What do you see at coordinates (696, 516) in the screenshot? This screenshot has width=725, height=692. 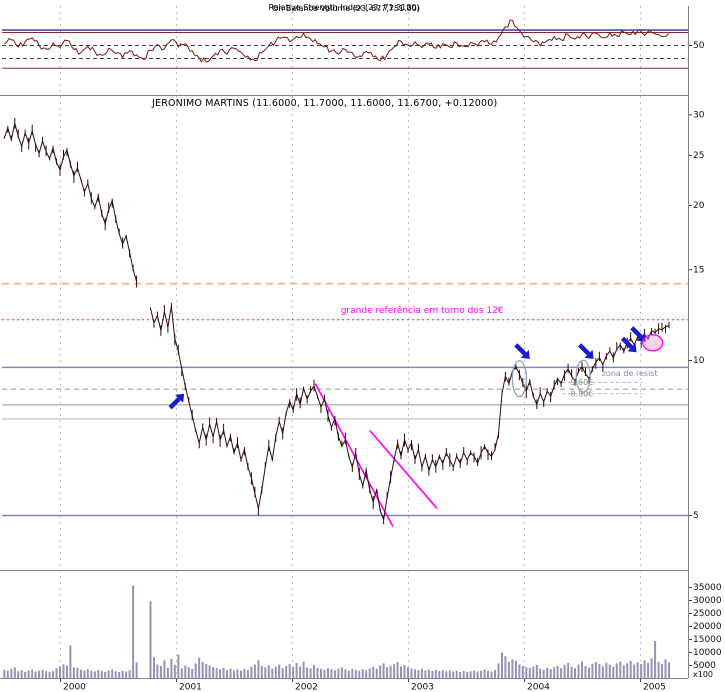 I see `price-axis-label: 5` at bounding box center [696, 516].